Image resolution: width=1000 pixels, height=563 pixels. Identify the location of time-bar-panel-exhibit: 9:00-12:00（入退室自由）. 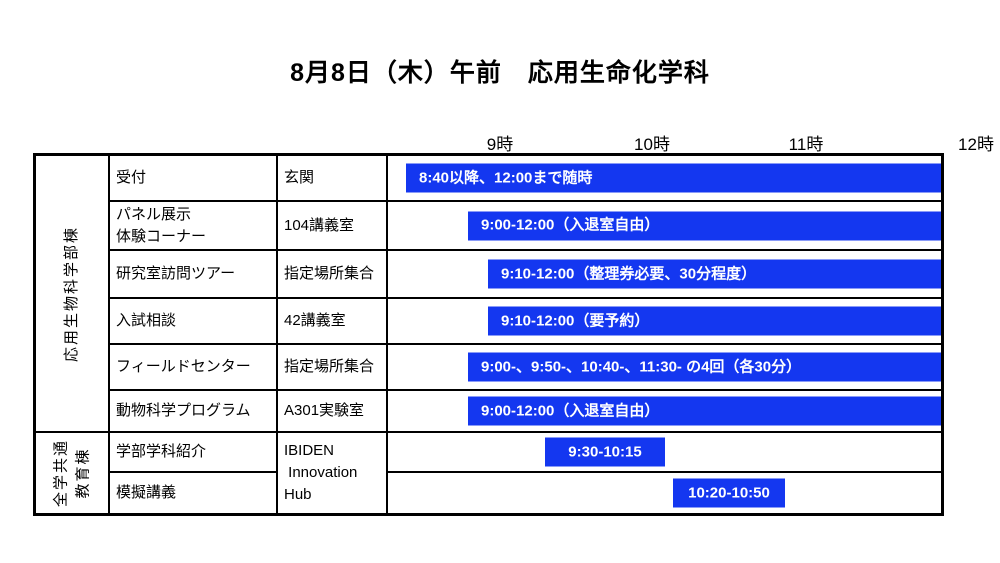
(704, 225).